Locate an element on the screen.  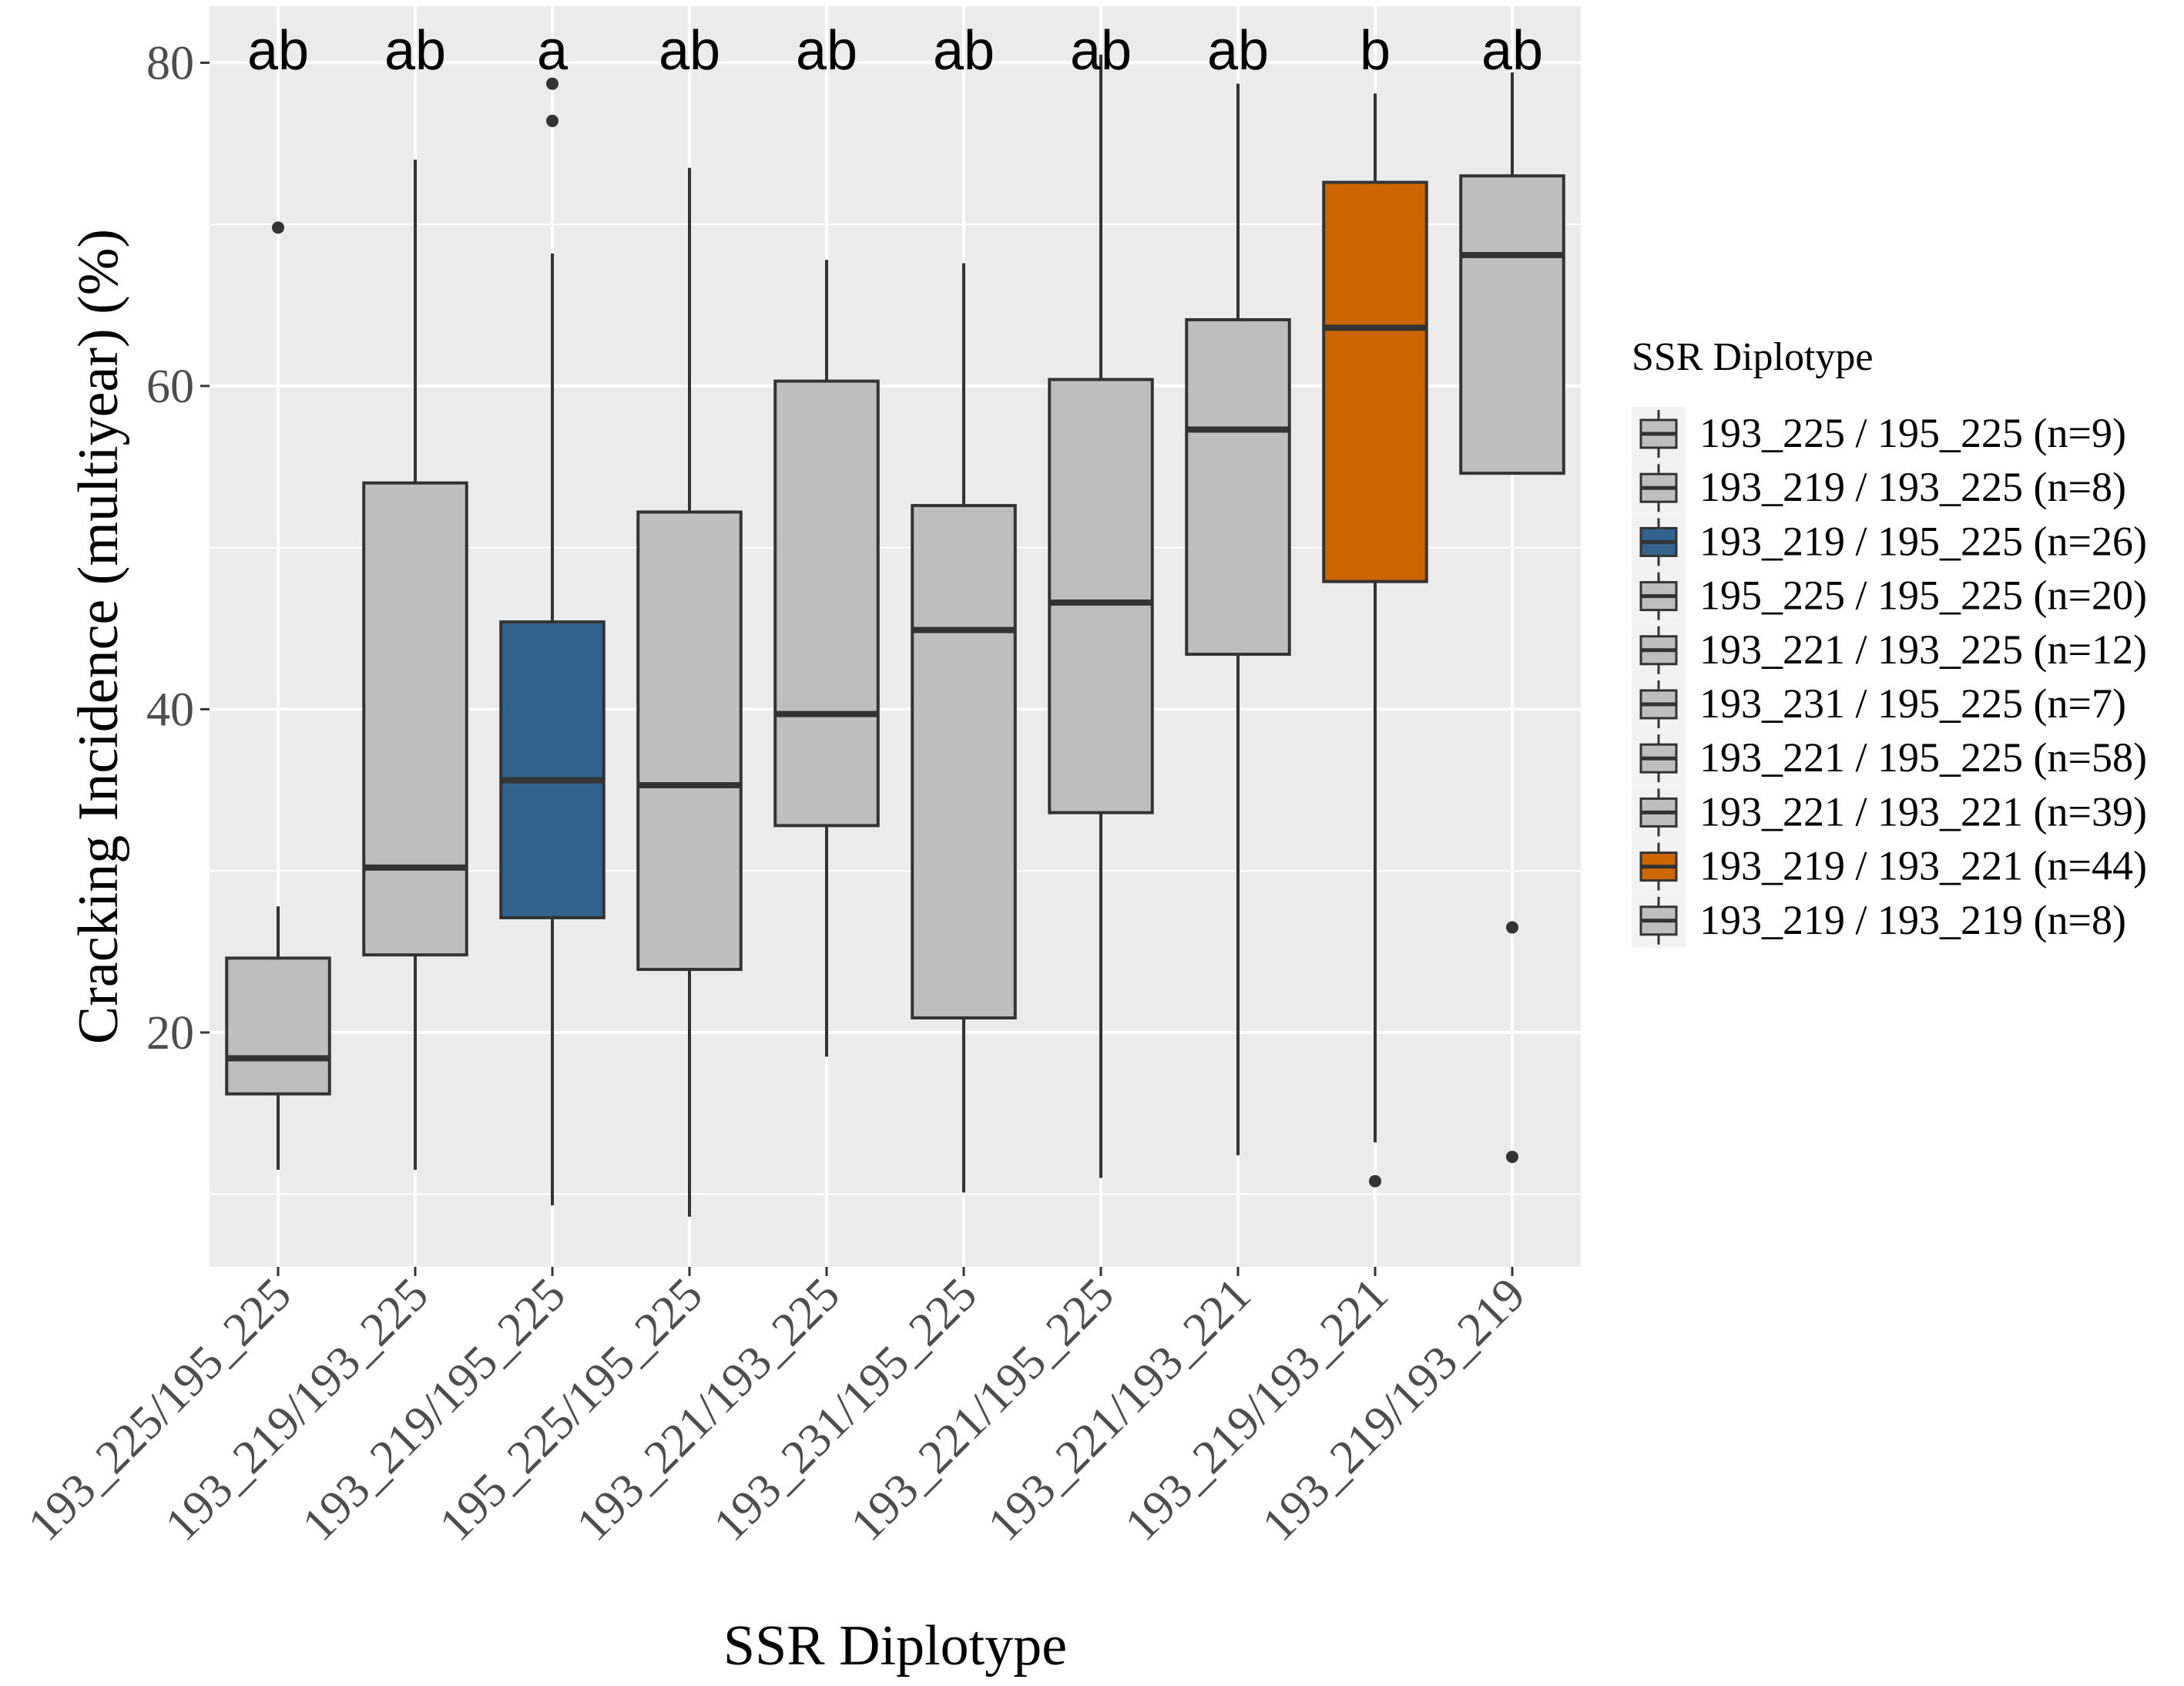
y-tick-label: 20 is located at coordinates (170, 1033).